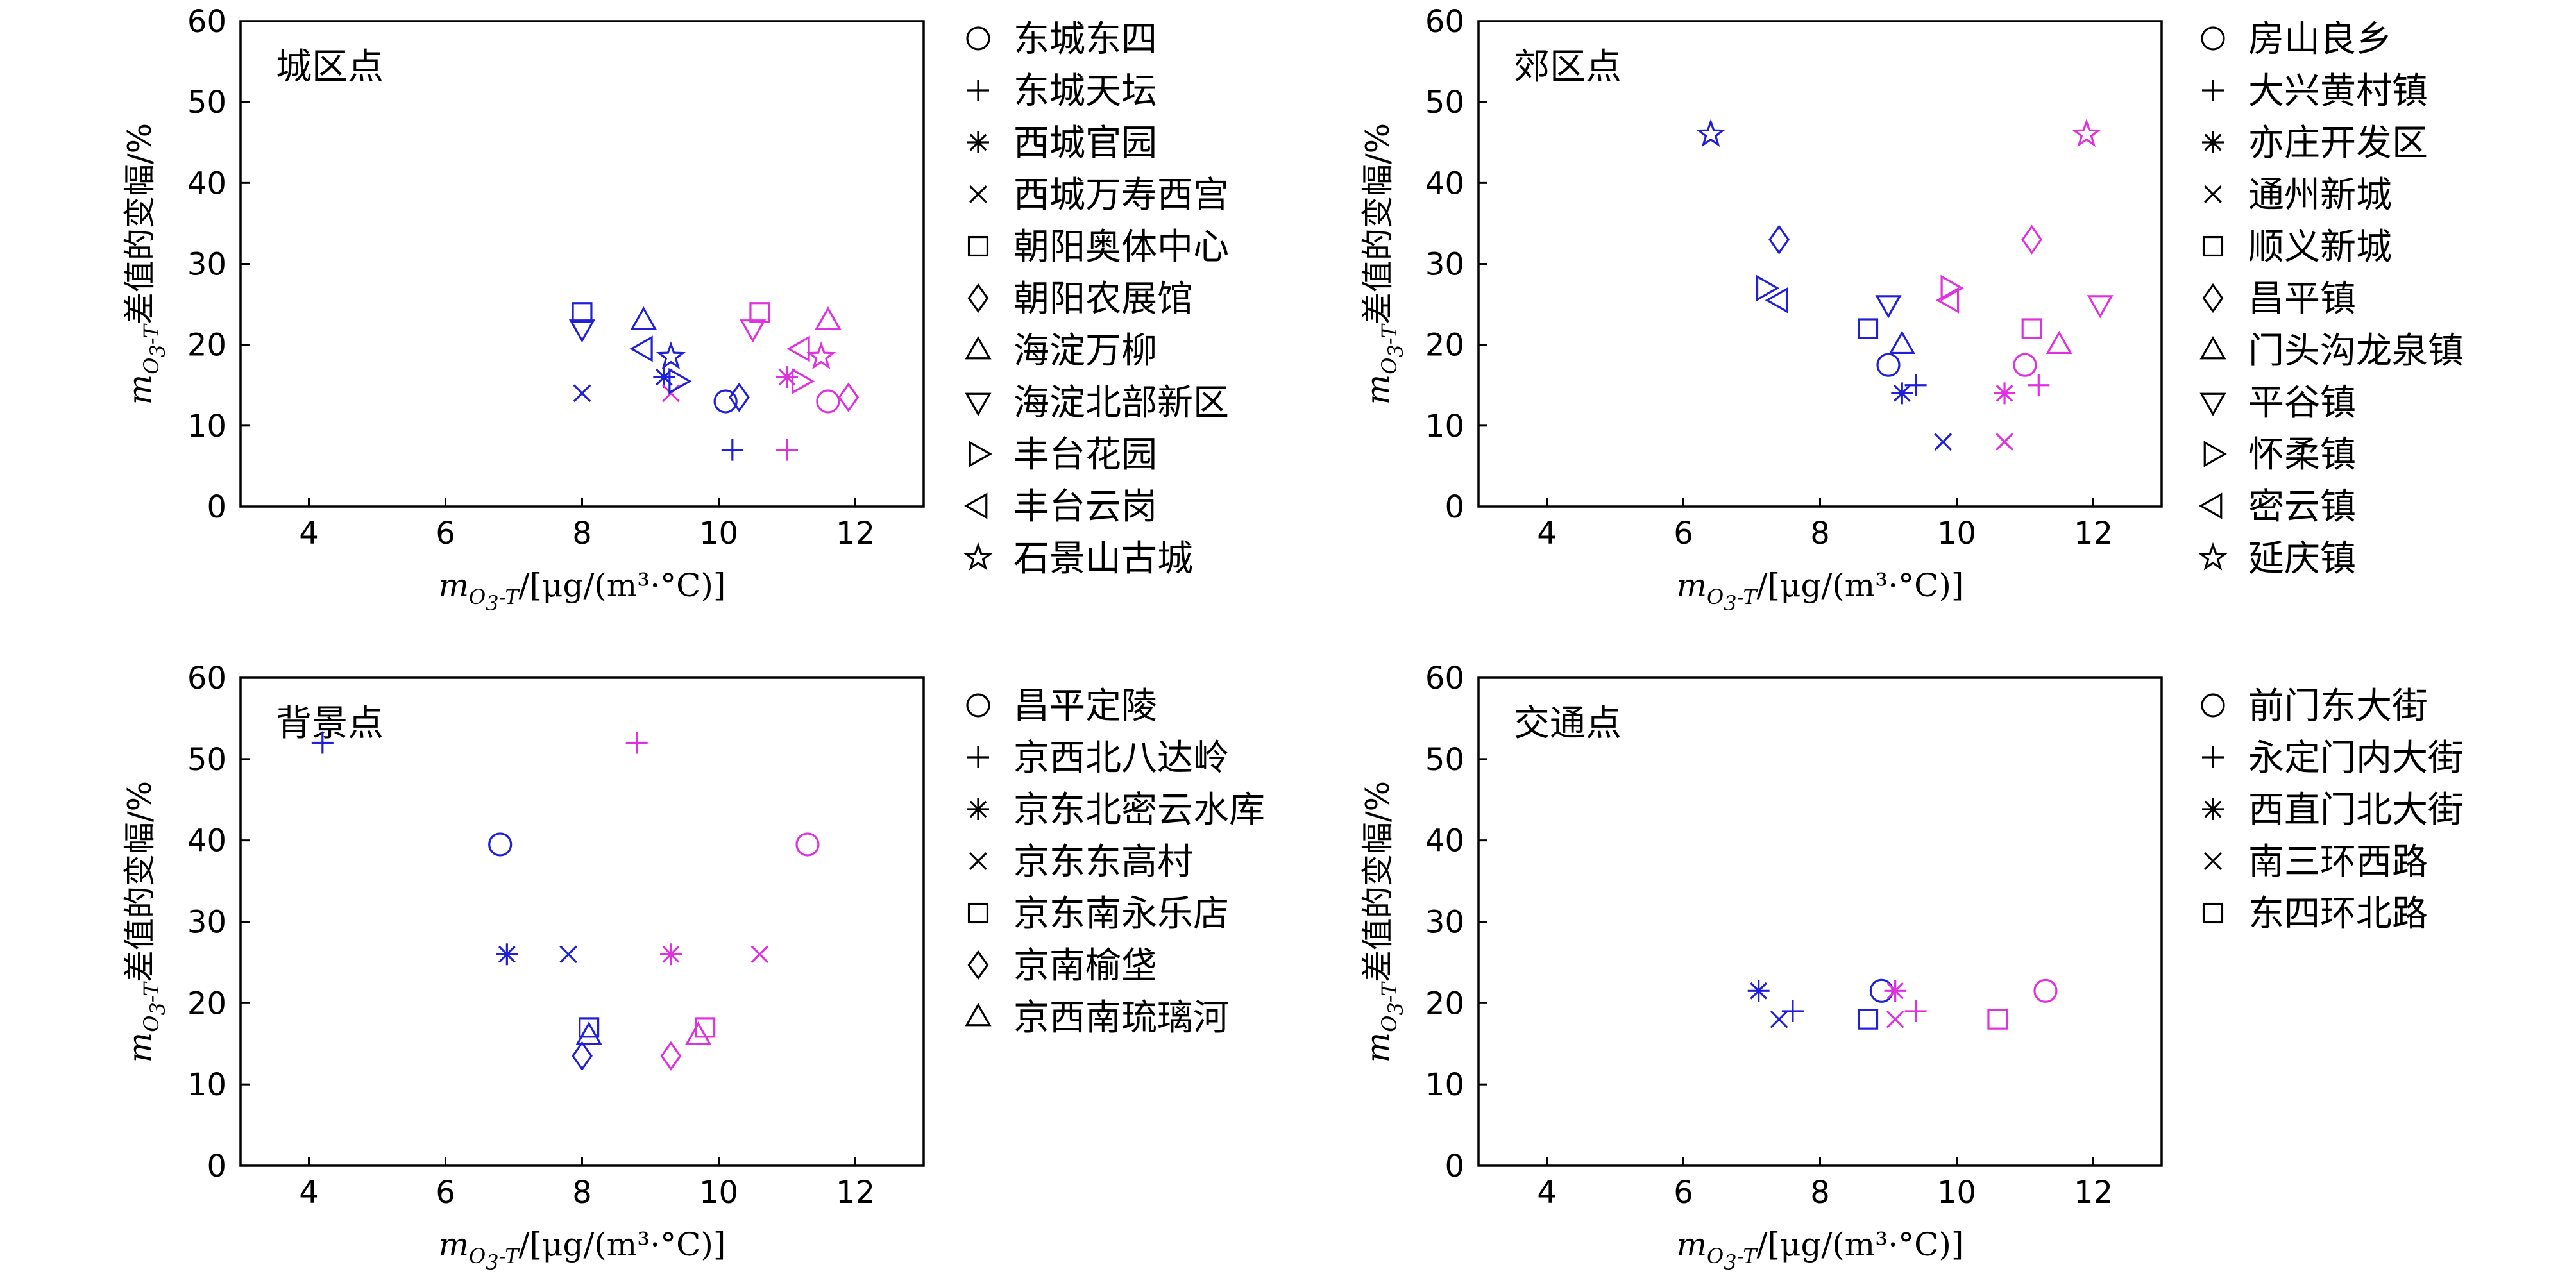 This screenshot has height=1276, width=2576. Describe the element at coordinates (1444, 678) in the screenshot. I see `y-tick-label: 60` at that location.